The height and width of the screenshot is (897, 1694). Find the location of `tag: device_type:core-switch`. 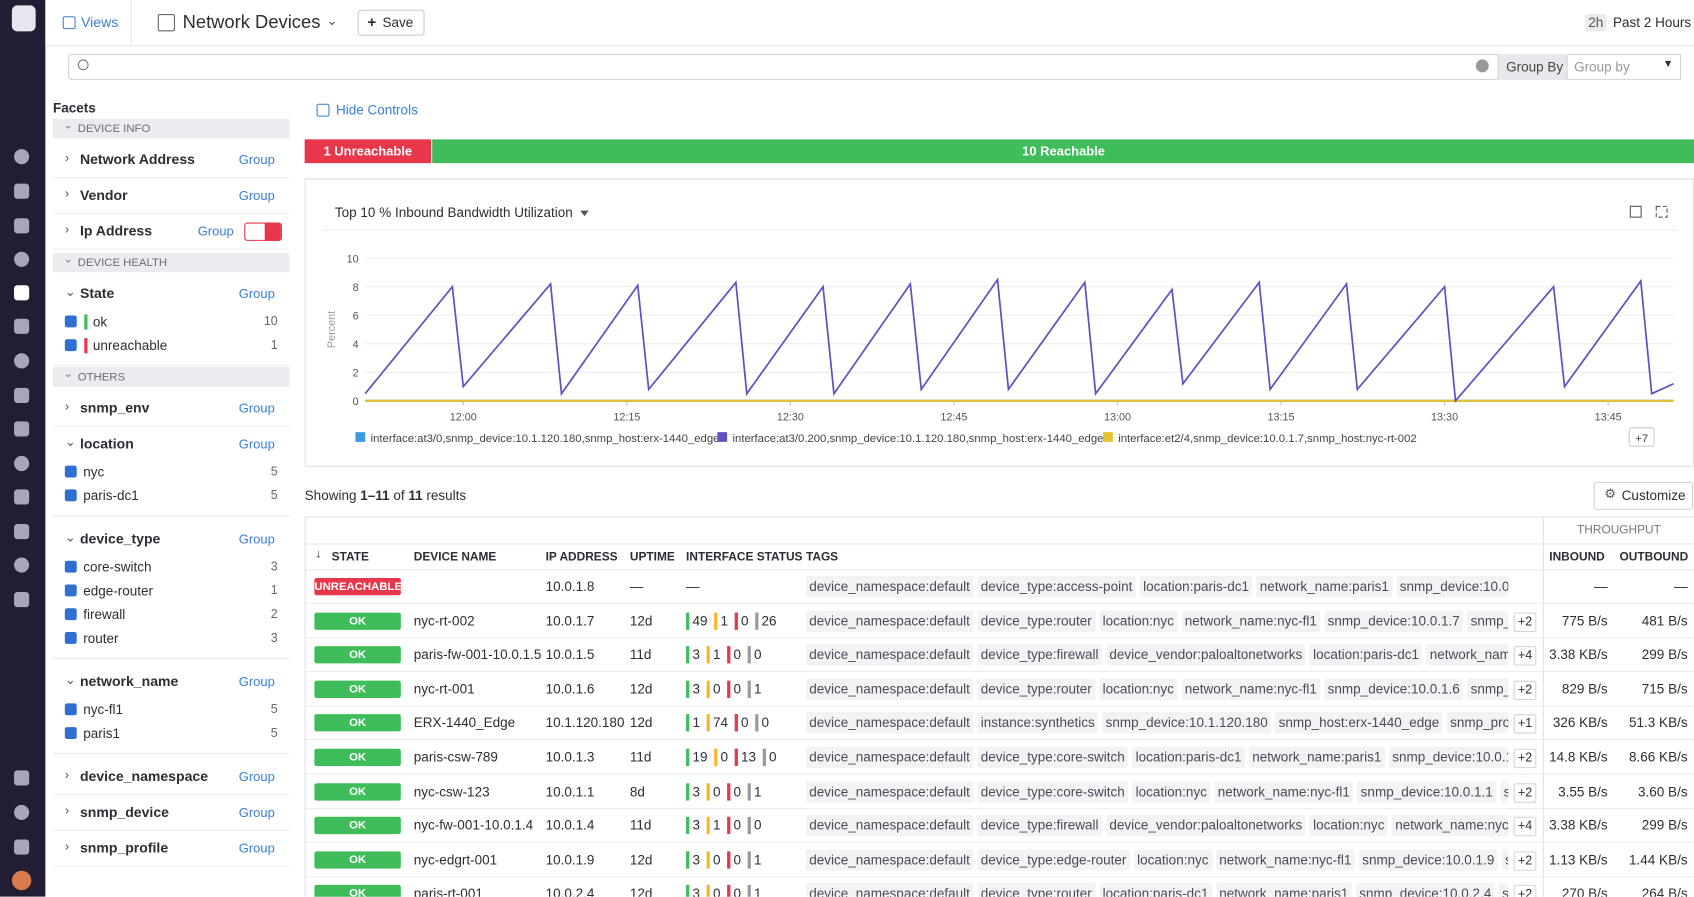

tag: device_type:core-switch is located at coordinates (1052, 792).